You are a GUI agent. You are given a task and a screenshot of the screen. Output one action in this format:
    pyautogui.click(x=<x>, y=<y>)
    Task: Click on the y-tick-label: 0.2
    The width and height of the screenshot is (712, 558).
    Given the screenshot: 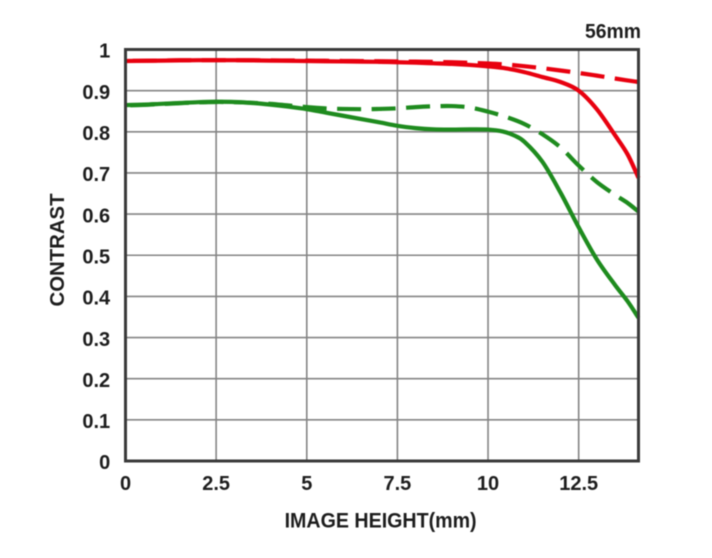 What is the action you would take?
    pyautogui.click(x=96, y=381)
    